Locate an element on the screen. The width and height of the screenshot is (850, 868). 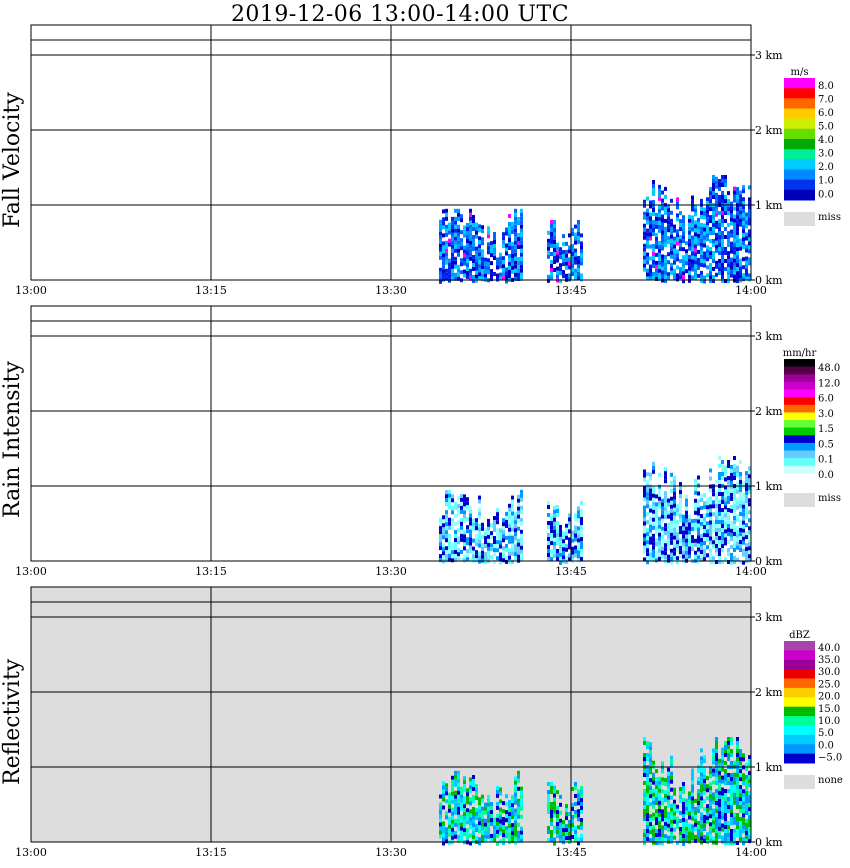
colorbar-label: 4.0 is located at coordinates (826, 140).